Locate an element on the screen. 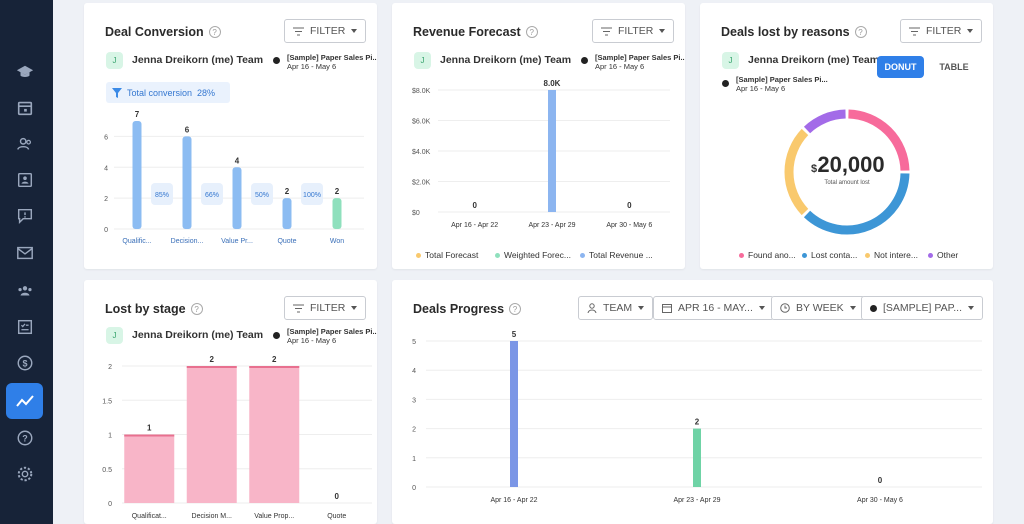 The height and width of the screenshot is (524, 1024). conversion-rate-label: 100% is located at coordinates (312, 195).